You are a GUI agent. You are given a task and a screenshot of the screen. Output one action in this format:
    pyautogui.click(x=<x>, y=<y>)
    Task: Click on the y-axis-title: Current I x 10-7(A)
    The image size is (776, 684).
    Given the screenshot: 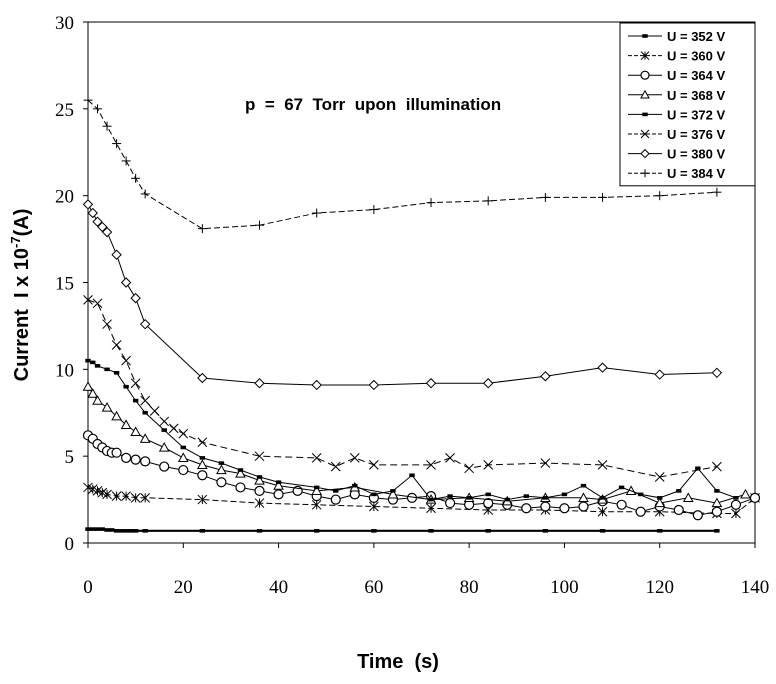 What is the action you would take?
    pyautogui.click(x=20, y=295)
    